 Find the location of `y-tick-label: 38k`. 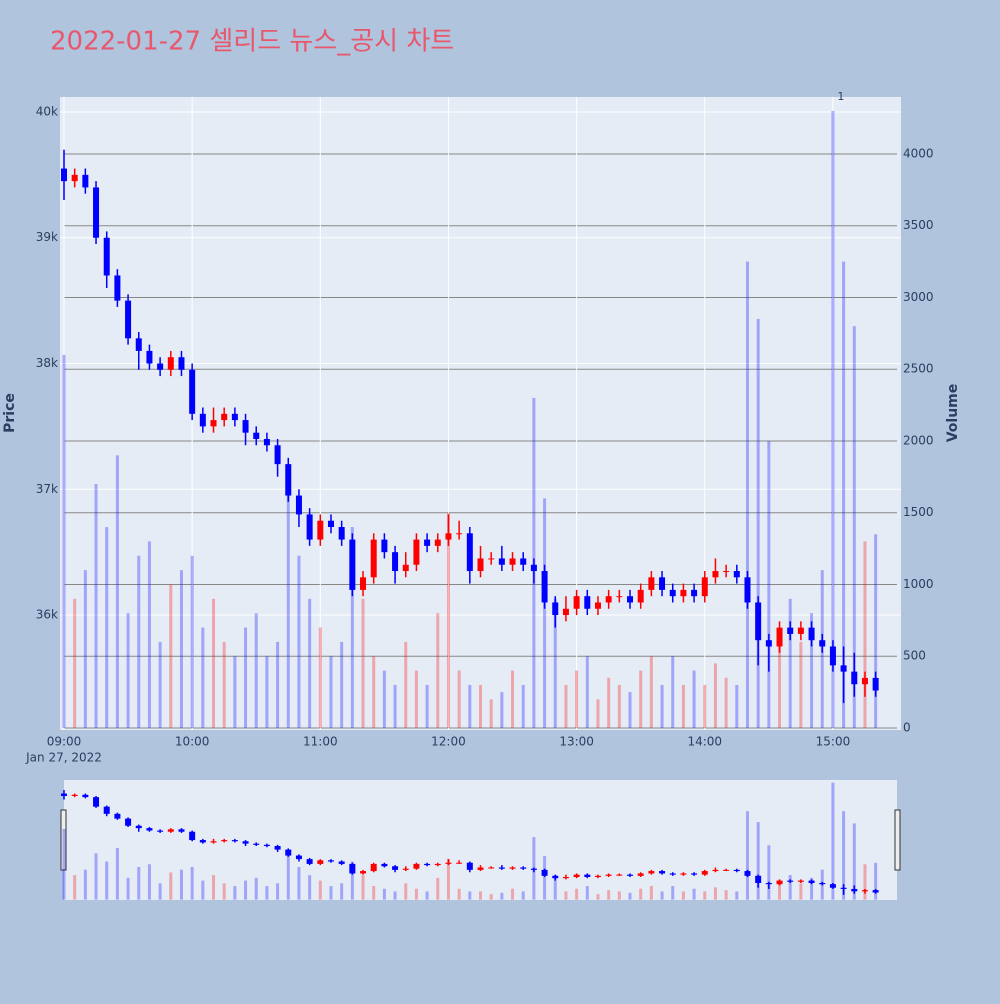

y-tick-label: 38k is located at coordinates (47, 363).